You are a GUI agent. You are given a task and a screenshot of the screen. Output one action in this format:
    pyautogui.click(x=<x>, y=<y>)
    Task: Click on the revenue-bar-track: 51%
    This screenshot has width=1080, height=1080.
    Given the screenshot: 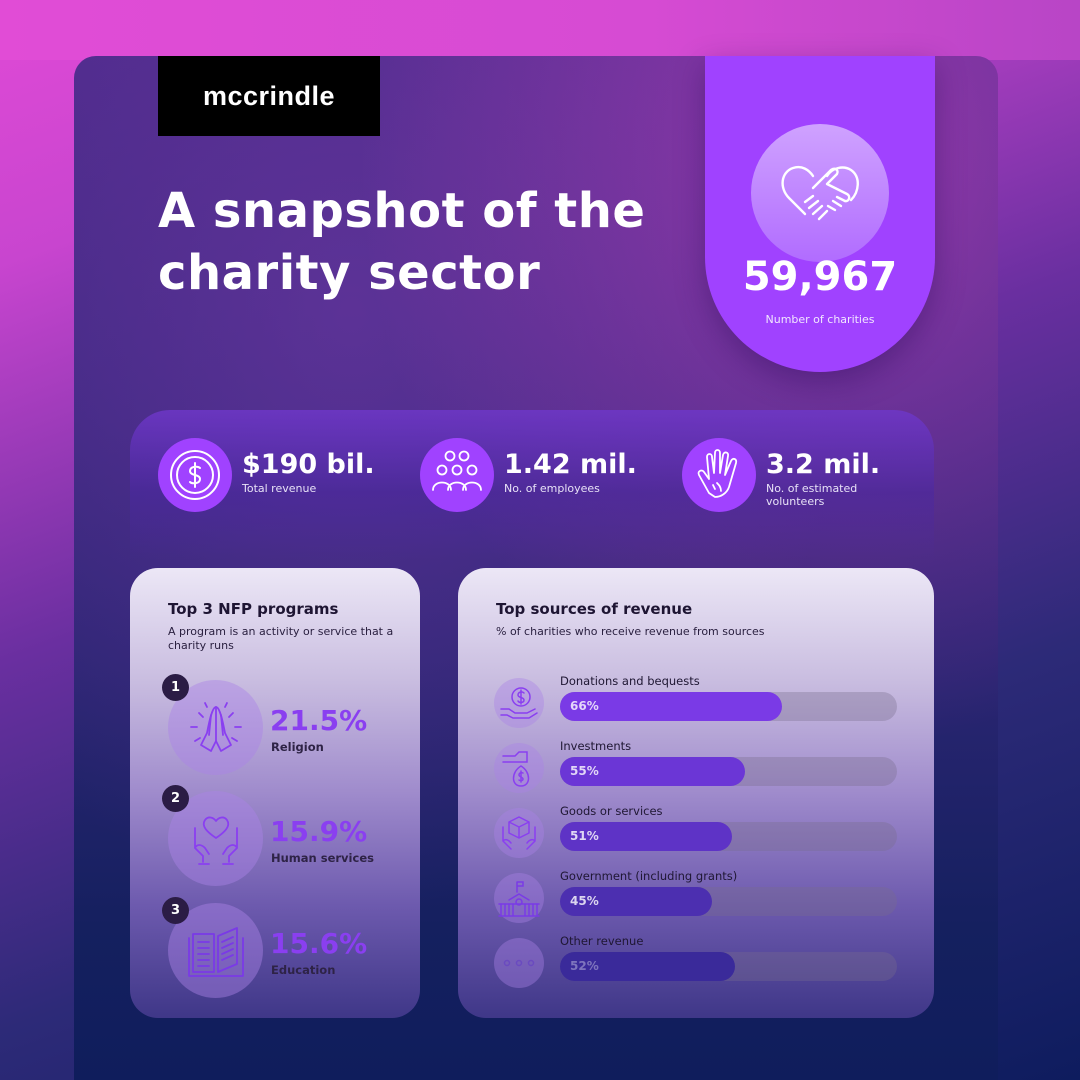 What is the action you would take?
    pyautogui.click(x=728, y=836)
    